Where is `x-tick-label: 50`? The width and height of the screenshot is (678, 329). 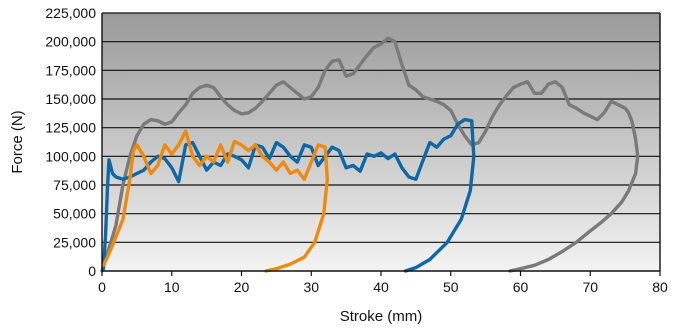
x-tick-label: 50 is located at coordinates (451, 287).